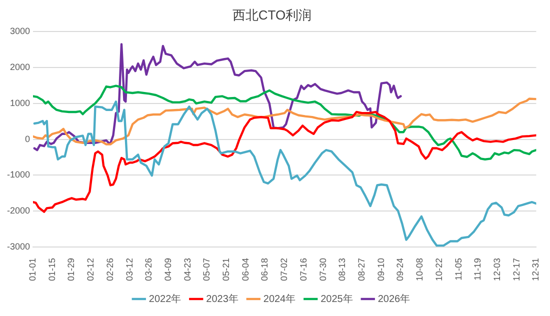  I want to click on x-tick-label: 07-02, so click(284, 270).